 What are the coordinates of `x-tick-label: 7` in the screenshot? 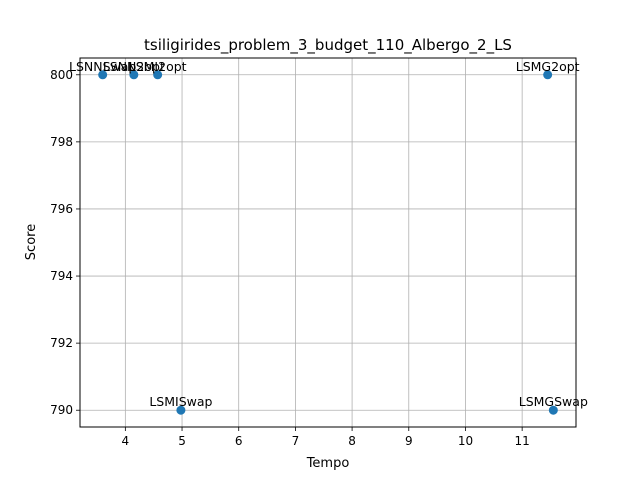 It's located at (296, 441).